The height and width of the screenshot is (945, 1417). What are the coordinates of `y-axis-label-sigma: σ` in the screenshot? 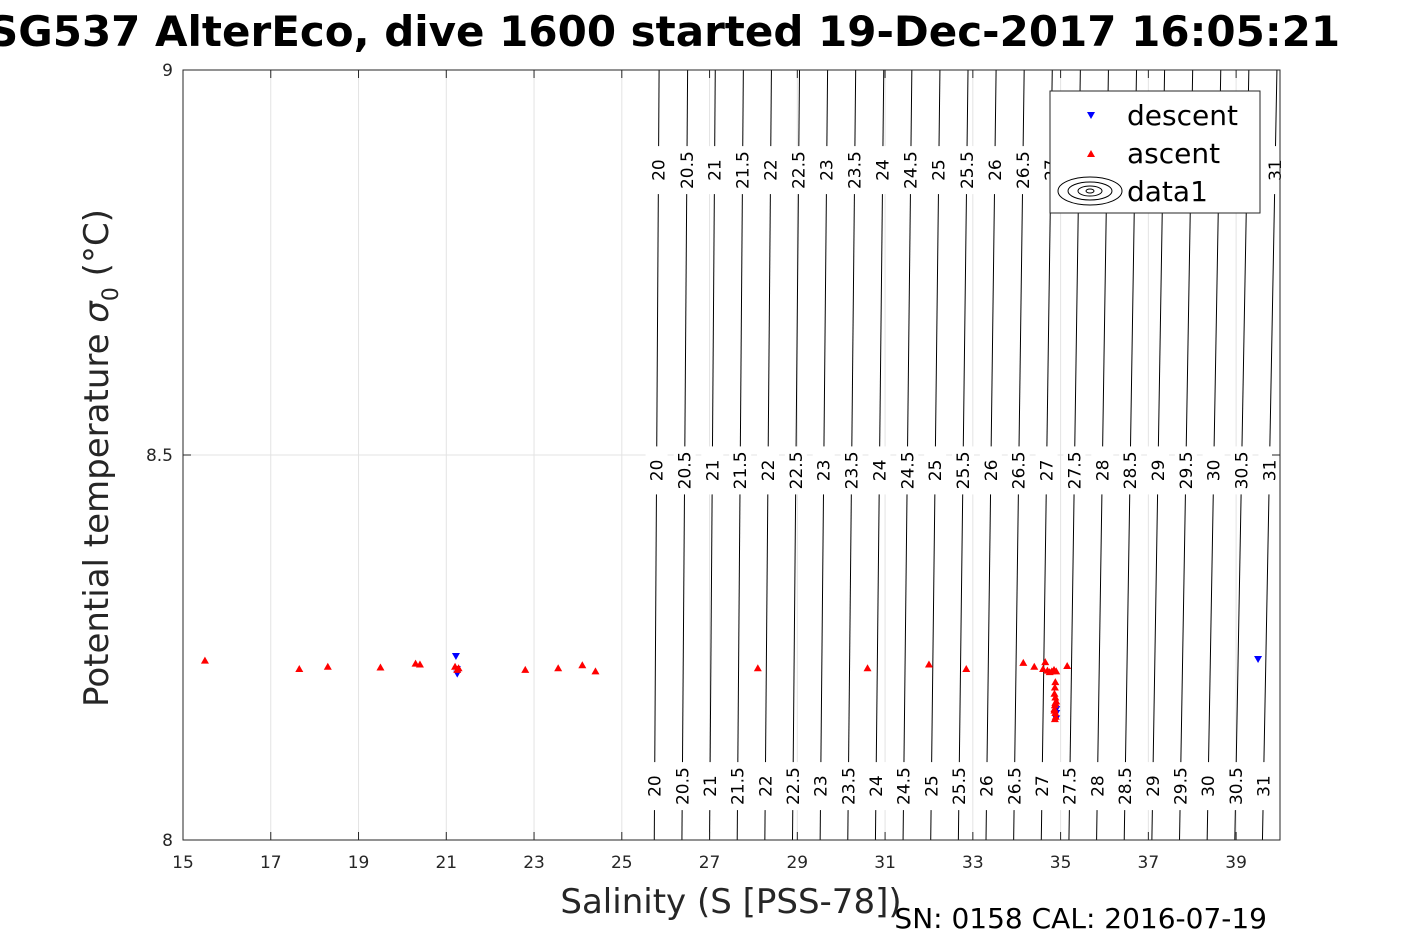 It's located at (97, 311).